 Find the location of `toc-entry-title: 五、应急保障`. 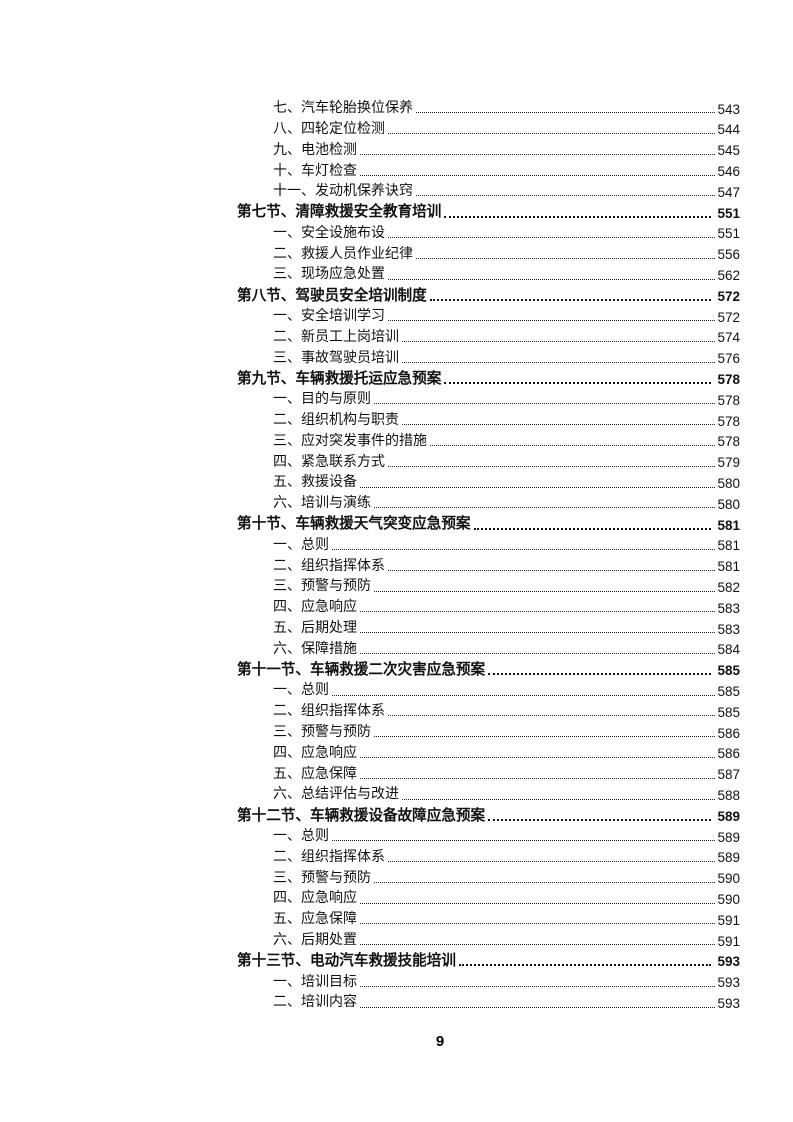

toc-entry-title: 五、应急保障 is located at coordinates (315, 774).